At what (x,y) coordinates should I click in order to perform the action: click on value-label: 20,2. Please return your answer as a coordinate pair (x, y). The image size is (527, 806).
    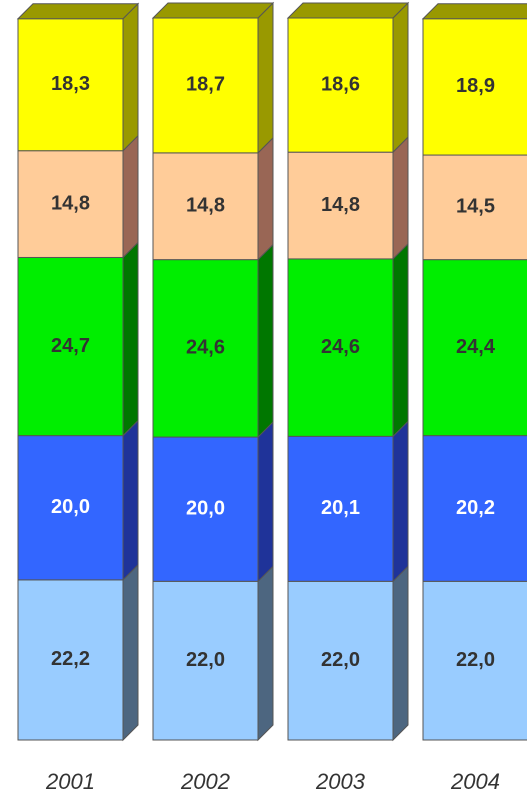
    Looking at the image, I should click on (475, 508).